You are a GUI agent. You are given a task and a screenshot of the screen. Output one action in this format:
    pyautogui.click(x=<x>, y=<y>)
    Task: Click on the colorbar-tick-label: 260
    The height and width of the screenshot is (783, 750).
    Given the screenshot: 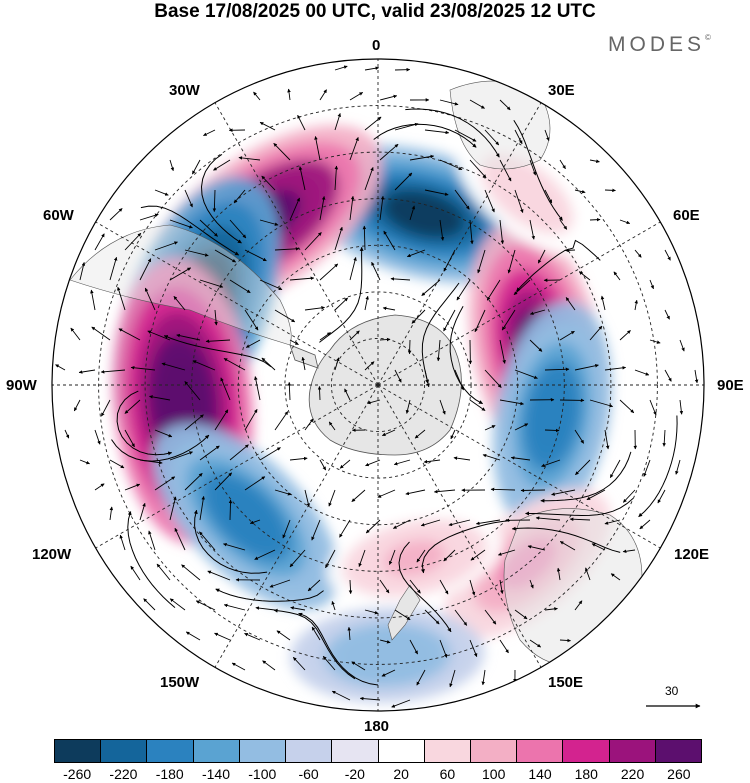 What is the action you would take?
    pyautogui.click(x=679, y=774)
    